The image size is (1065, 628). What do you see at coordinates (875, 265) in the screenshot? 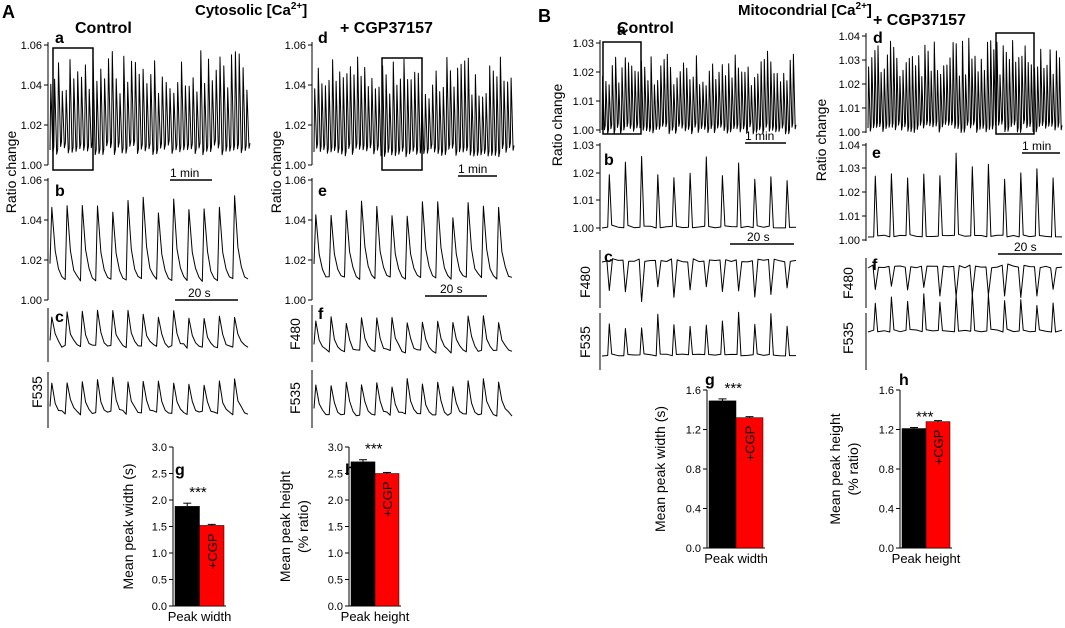
I see `sub-f: f` at bounding box center [875, 265].